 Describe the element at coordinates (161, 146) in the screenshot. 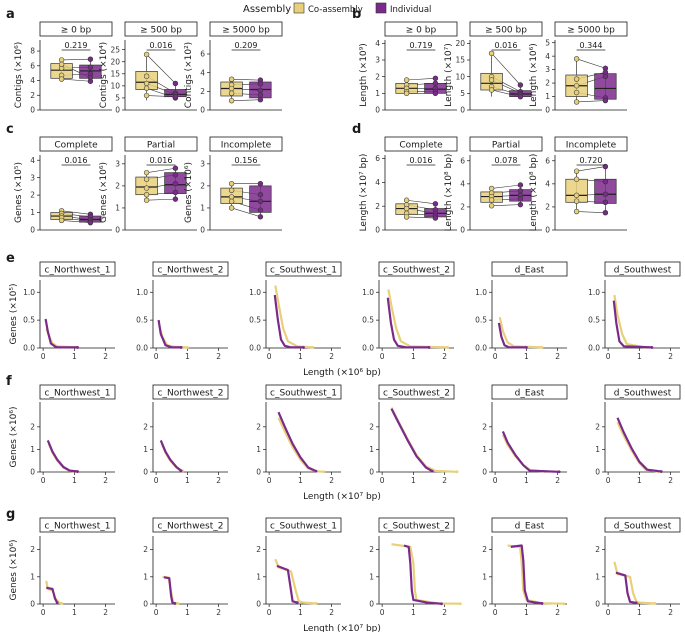

I see `strip-title-c2: Partial` at that location.